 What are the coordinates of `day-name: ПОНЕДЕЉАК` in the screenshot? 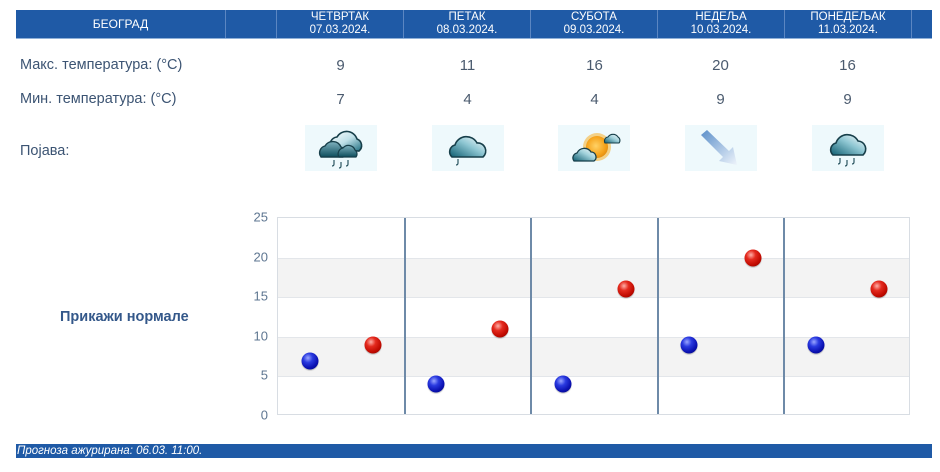 It's located at (848, 17).